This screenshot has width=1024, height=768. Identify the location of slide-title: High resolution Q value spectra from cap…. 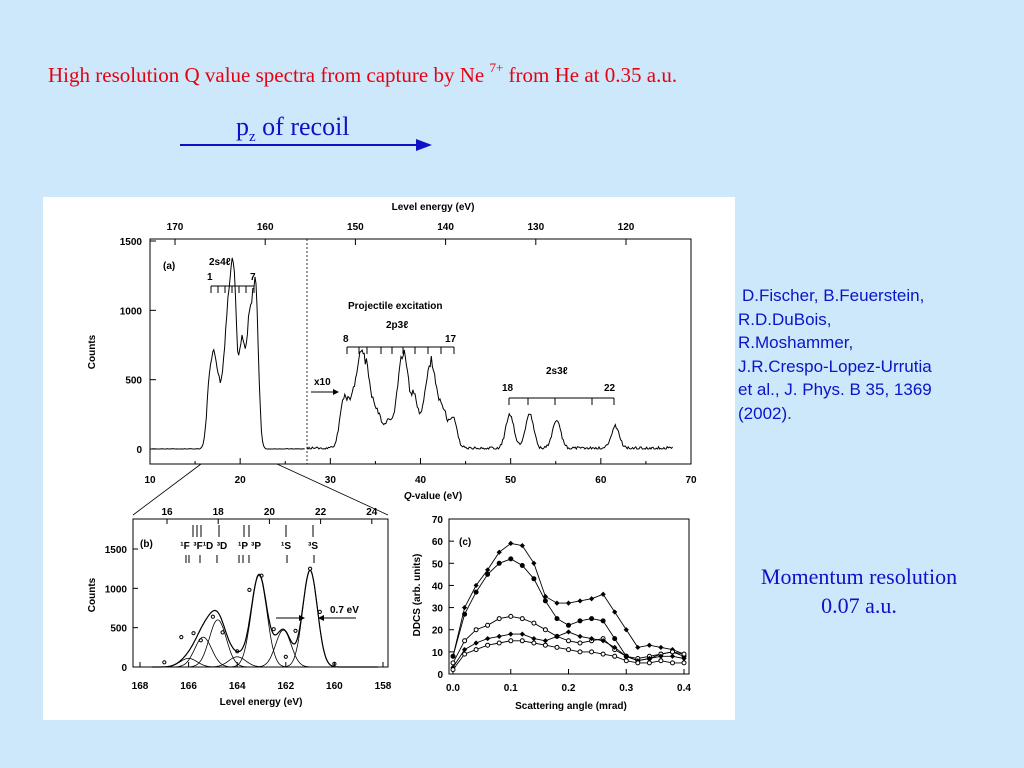
(363, 73).